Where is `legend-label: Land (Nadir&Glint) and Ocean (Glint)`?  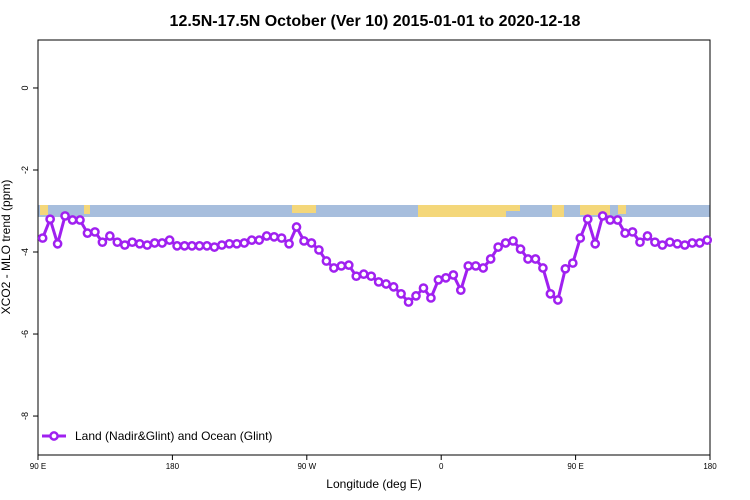 legend-label: Land (Nadir&Glint) and Ocean (Glint) is located at coordinates (173, 436).